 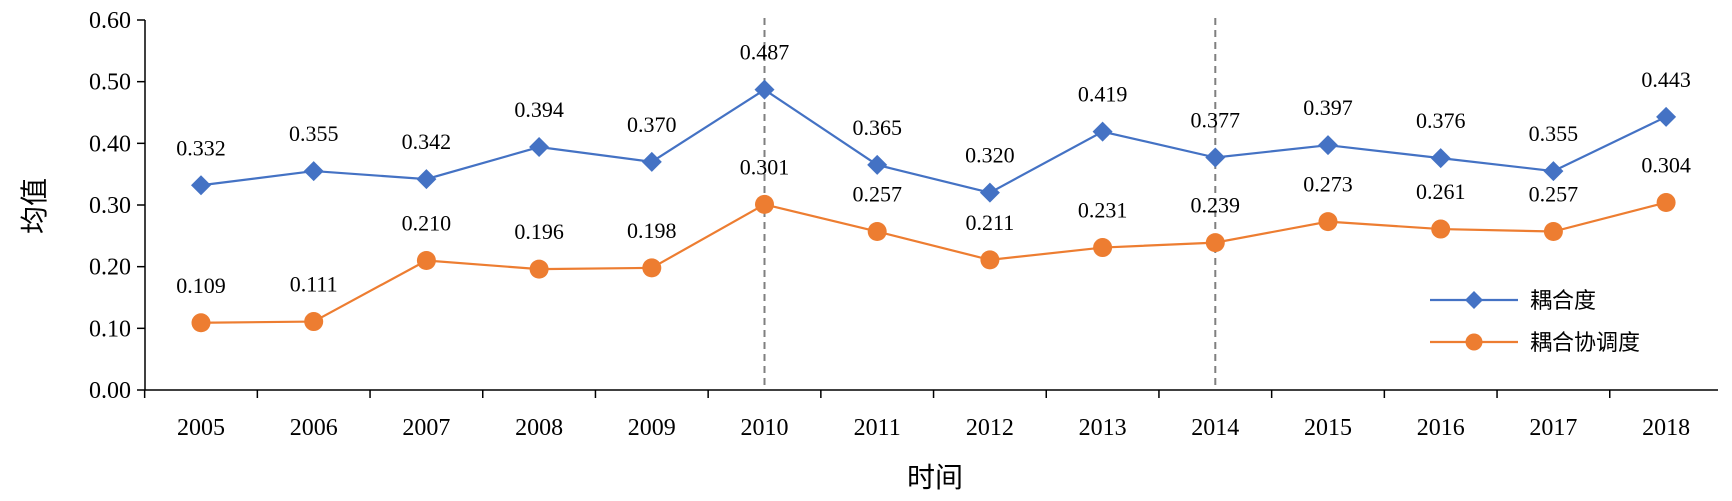 What do you see at coordinates (201, 285) in the screenshot?
I see `data-label: 0.109` at bounding box center [201, 285].